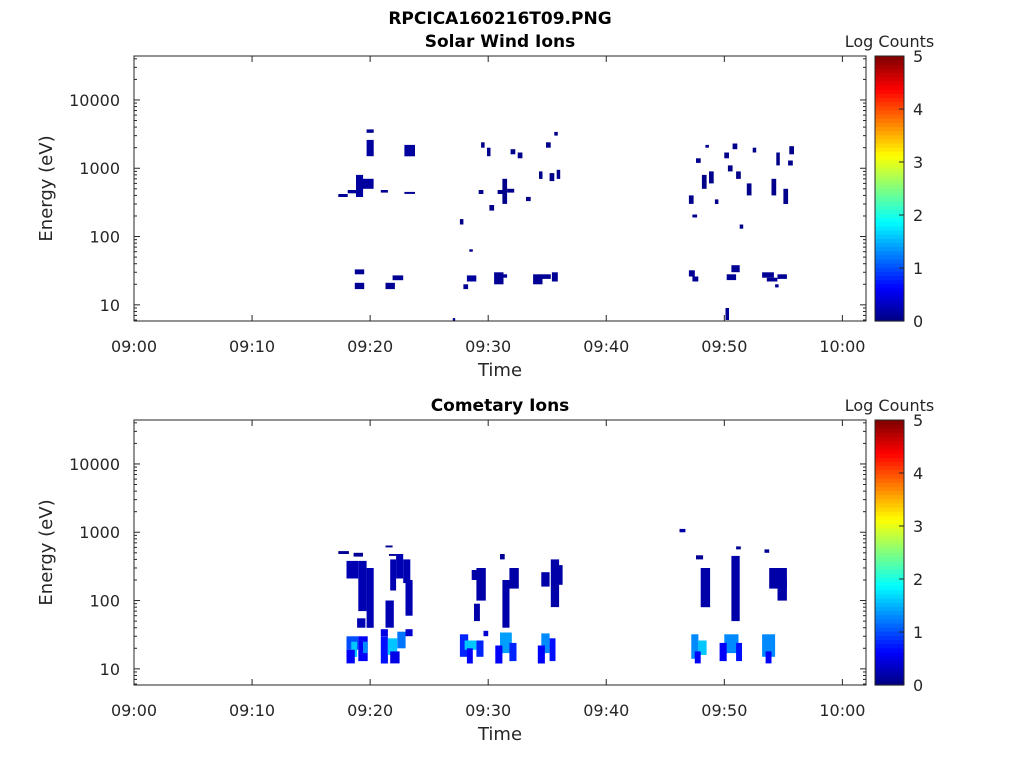  Describe the element at coordinates (890, 405) in the screenshot. I see `panel2-colorbar-label: Log Counts` at that location.